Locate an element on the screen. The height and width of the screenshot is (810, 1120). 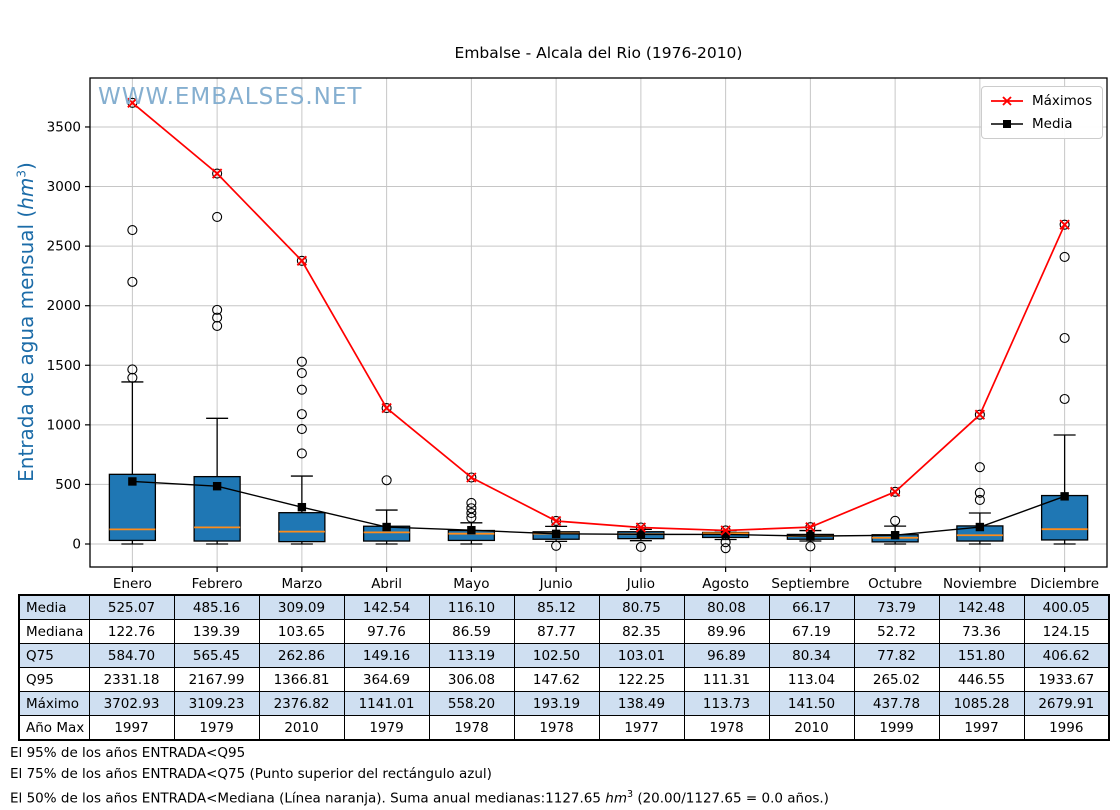
table-cell: 1999 is located at coordinates (896, 728).